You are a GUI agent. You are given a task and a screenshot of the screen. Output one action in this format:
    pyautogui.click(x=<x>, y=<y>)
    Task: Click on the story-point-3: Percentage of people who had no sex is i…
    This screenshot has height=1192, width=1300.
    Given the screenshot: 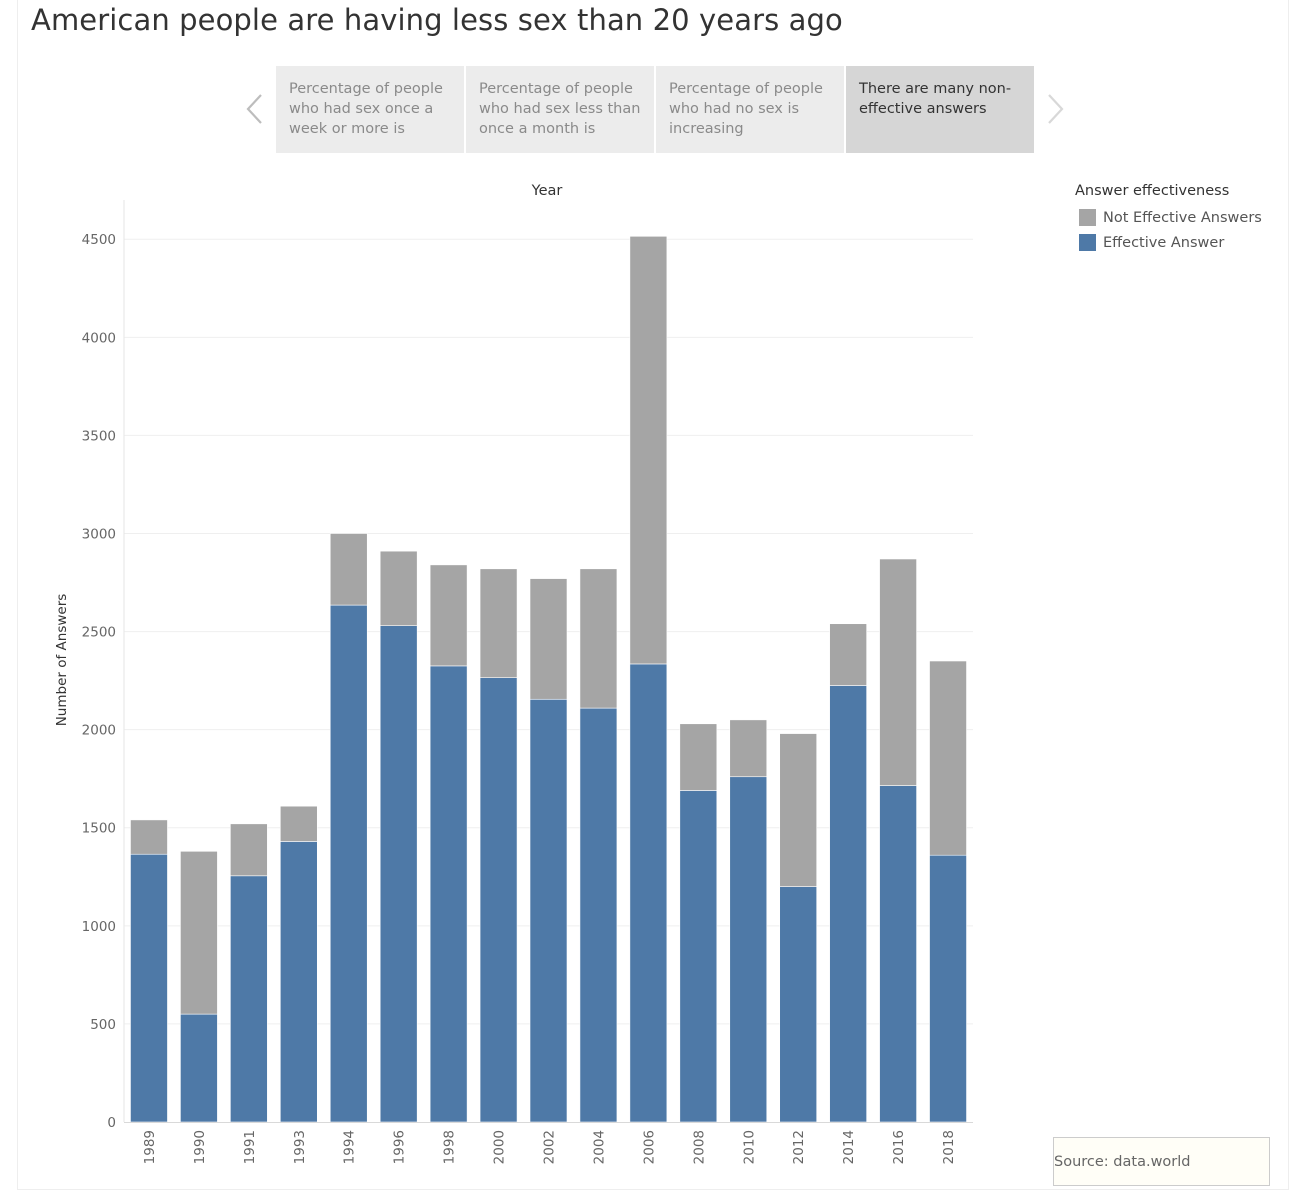 What is the action you would take?
    pyautogui.click(x=750, y=109)
    